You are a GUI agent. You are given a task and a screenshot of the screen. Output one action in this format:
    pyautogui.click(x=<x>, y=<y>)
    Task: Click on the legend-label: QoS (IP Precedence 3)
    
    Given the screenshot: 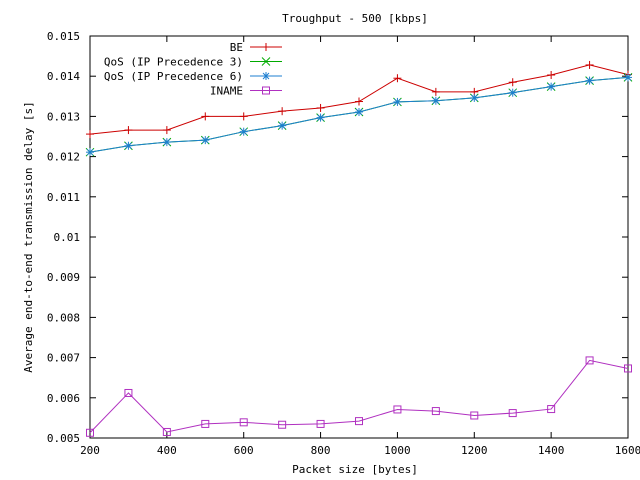 What is the action you would take?
    pyautogui.click(x=173, y=62)
    